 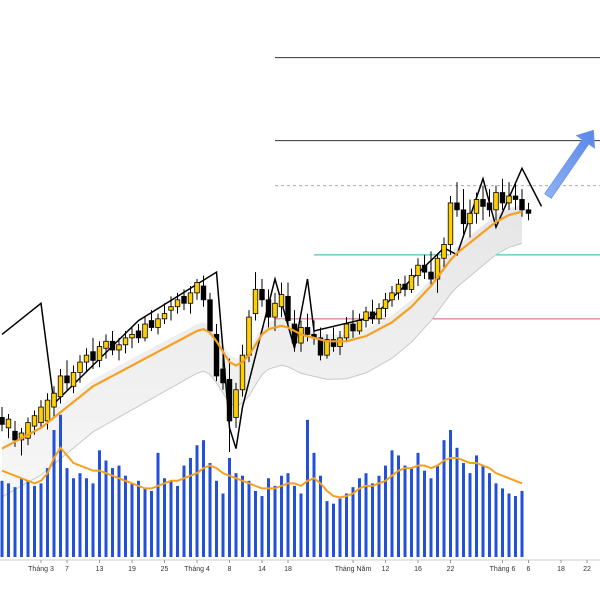 I want to click on x-tick-label-9: Tháng Năm, so click(x=353, y=569).